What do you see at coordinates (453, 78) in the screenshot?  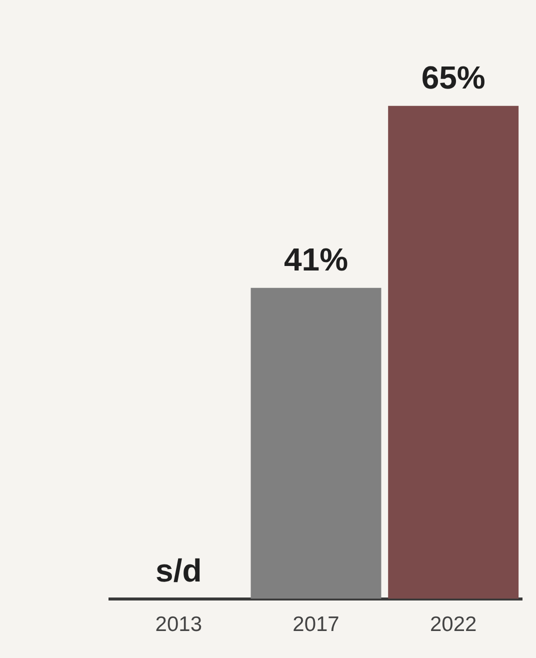 I see `data-label: 65%` at bounding box center [453, 78].